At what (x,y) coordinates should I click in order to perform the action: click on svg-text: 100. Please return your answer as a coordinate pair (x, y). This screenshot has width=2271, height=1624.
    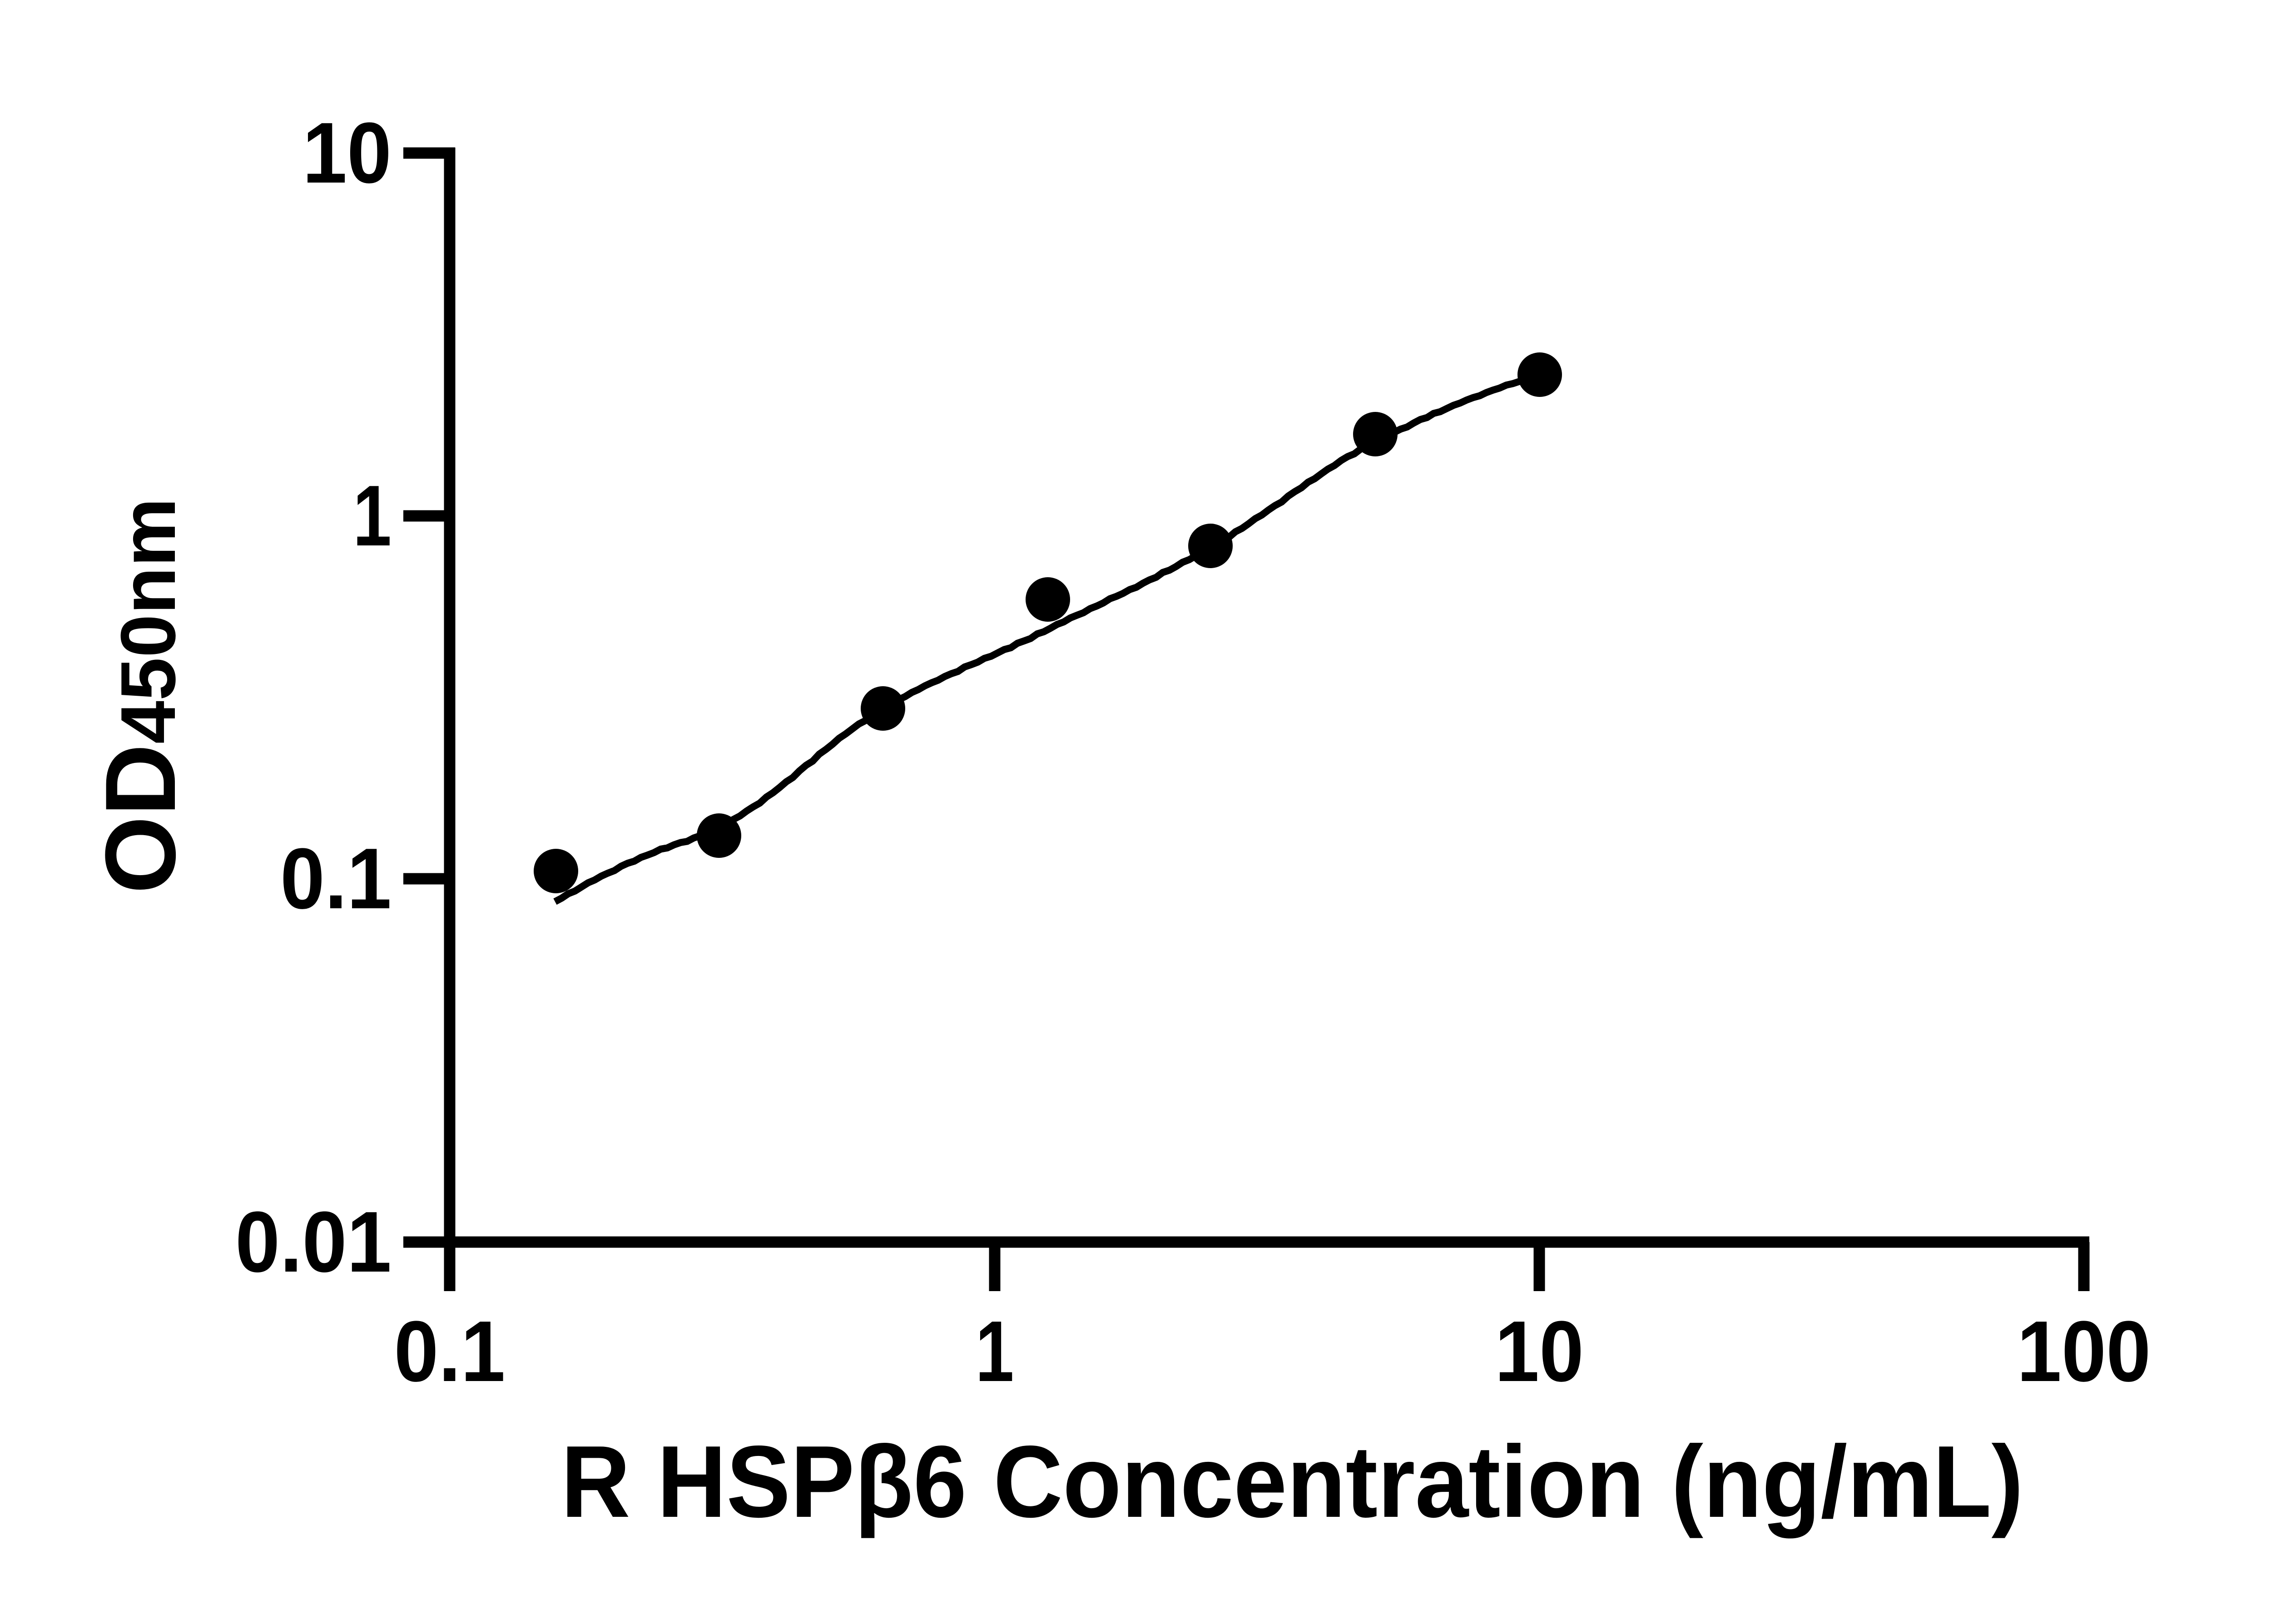
    Looking at the image, I should click on (2084, 1351).